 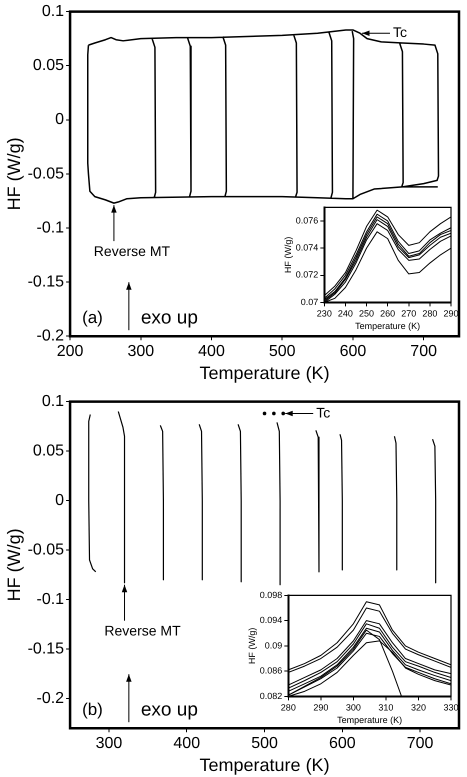 What do you see at coordinates (307, 220) in the screenshot?
I see `y-tick-label: 0.076` at bounding box center [307, 220].